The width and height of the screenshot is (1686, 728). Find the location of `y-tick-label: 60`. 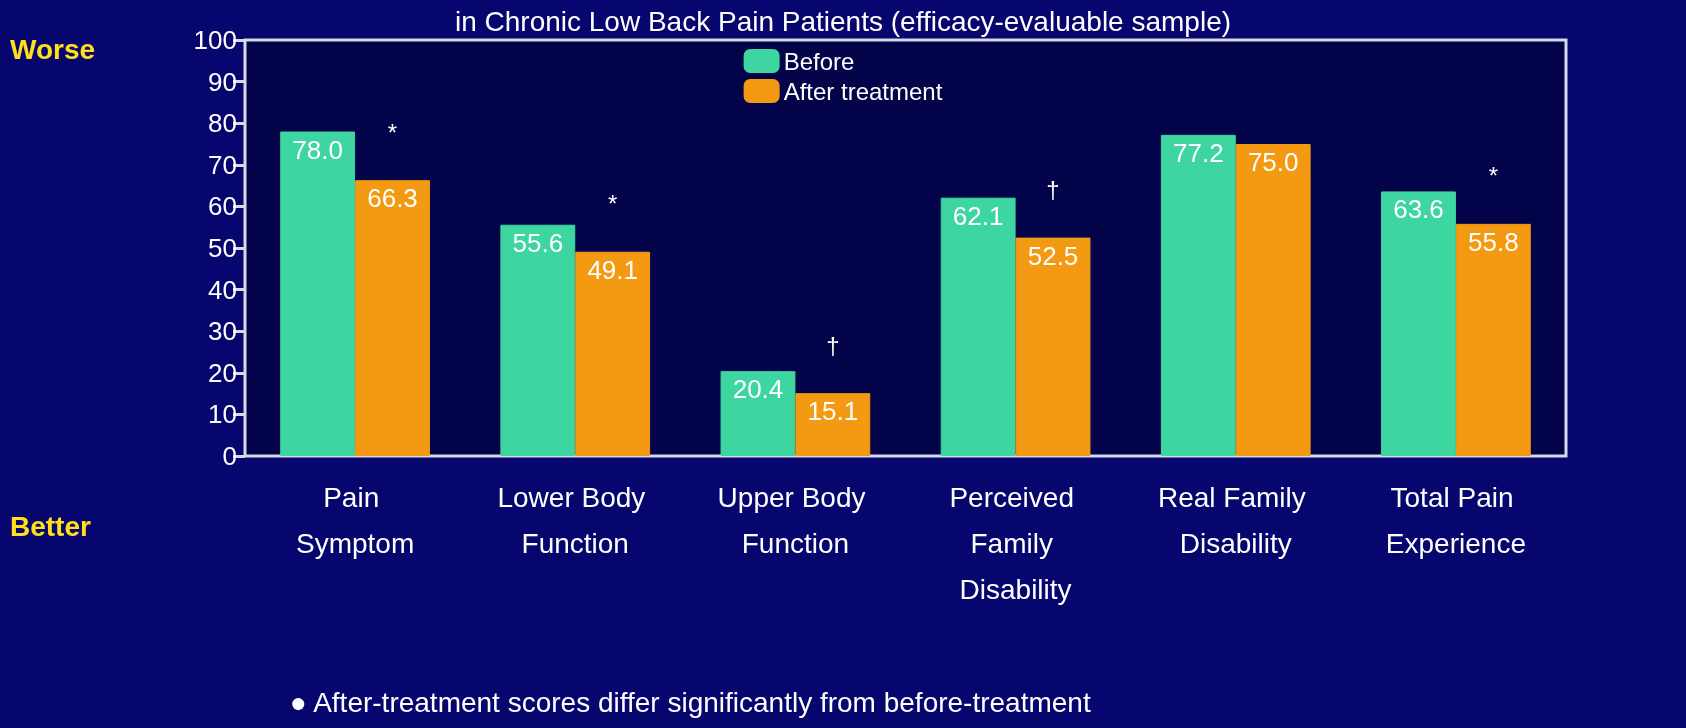

y-tick-label: 60 is located at coordinates (222, 206).